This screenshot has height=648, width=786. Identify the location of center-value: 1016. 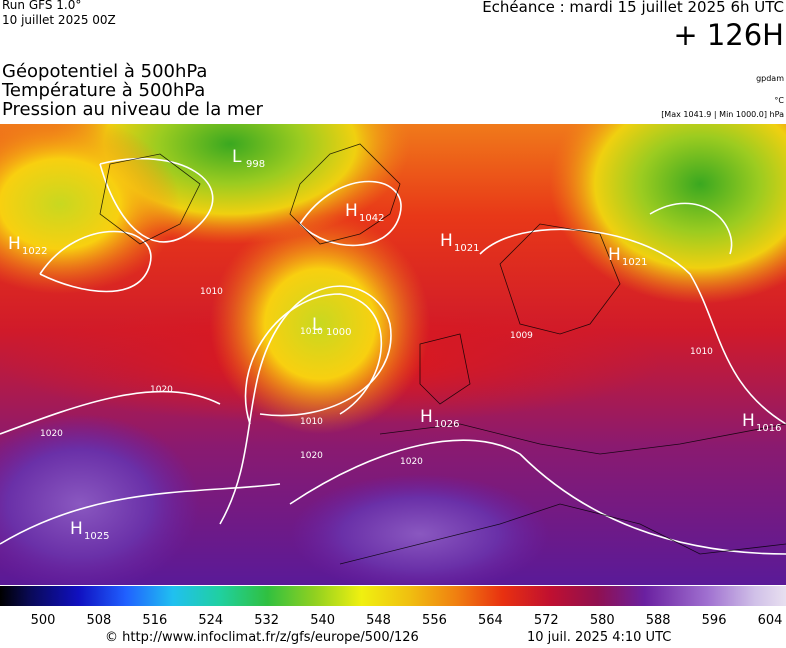
(768, 428).